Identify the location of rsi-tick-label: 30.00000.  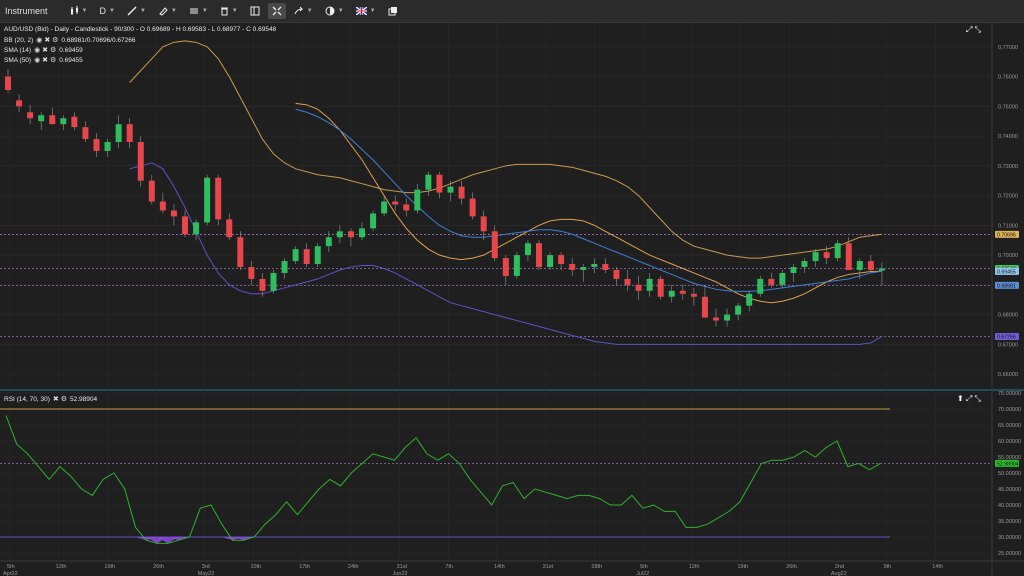
(1009, 538).